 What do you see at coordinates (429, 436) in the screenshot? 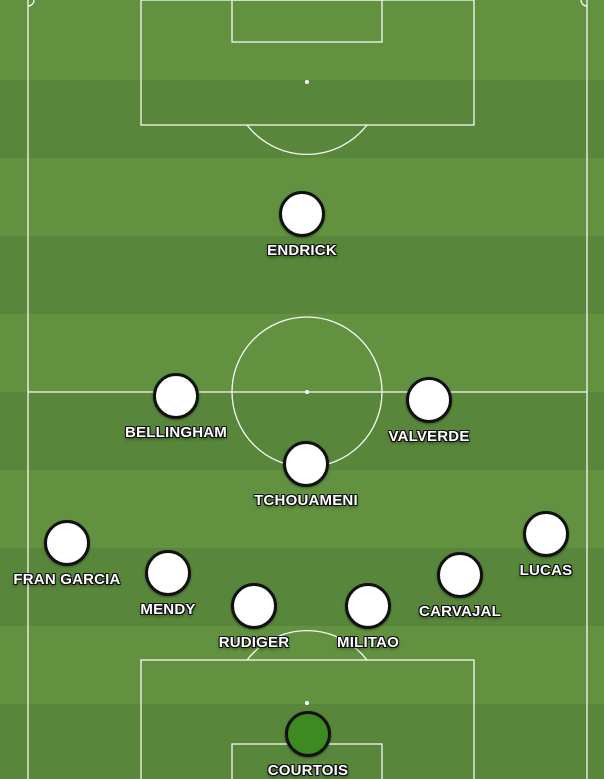
I see `player-name: VALVERDE` at bounding box center [429, 436].